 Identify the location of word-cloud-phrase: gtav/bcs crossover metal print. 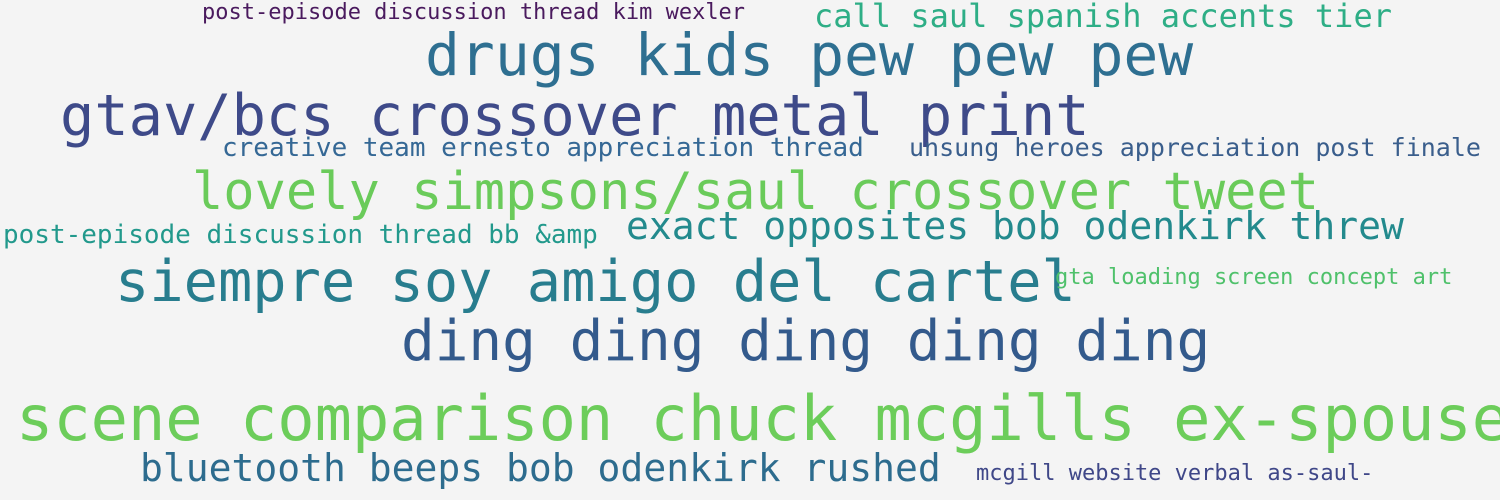
(575, 116).